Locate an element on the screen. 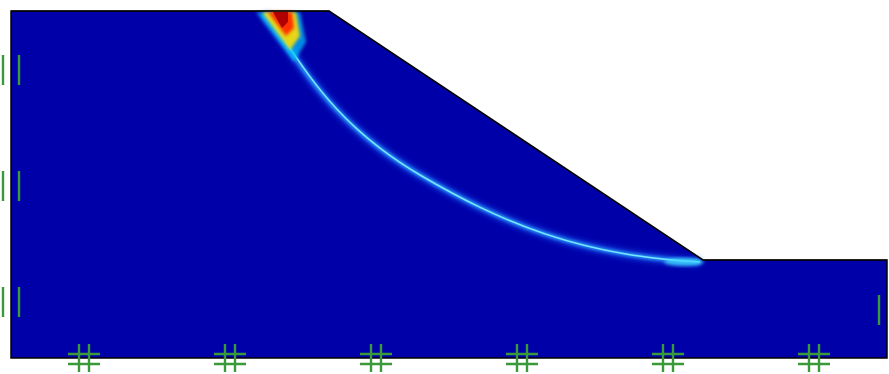  left-boundary-supports is located at coordinates (11, 186).